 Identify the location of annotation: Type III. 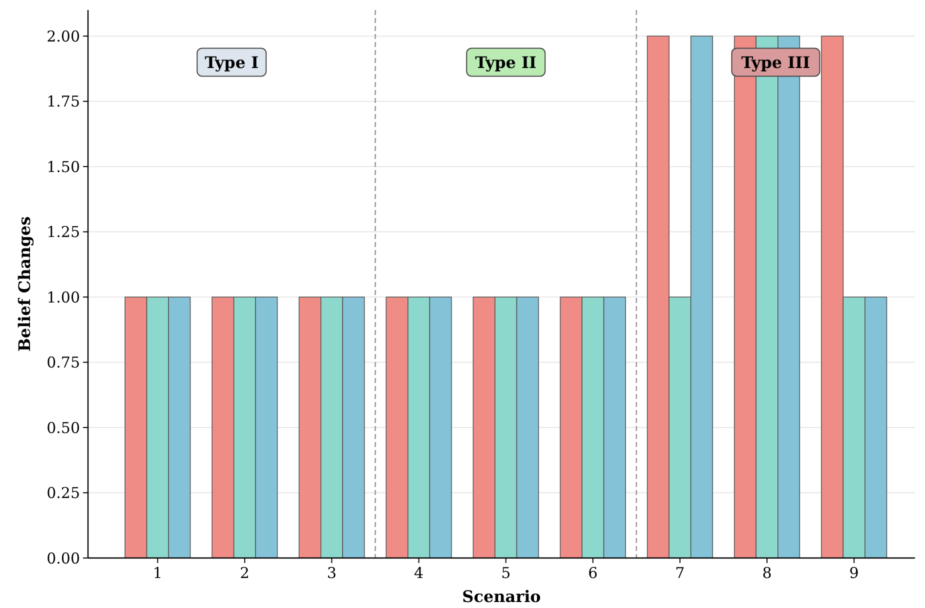
(775, 62).